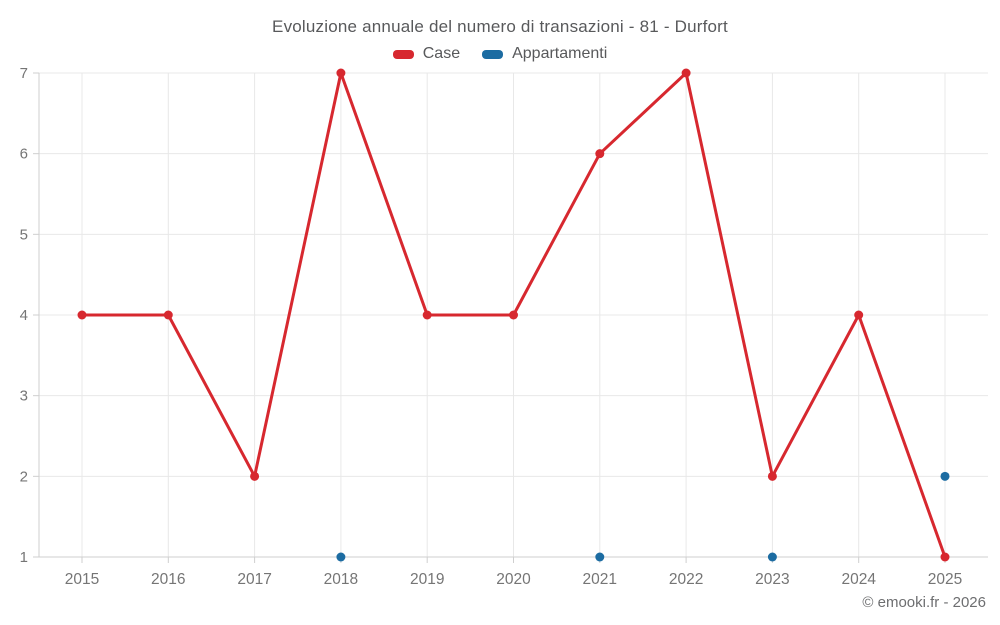 The width and height of the screenshot is (1000, 625). Describe the element at coordinates (24, 476) in the screenshot. I see `y-tick-label: 2` at that location.